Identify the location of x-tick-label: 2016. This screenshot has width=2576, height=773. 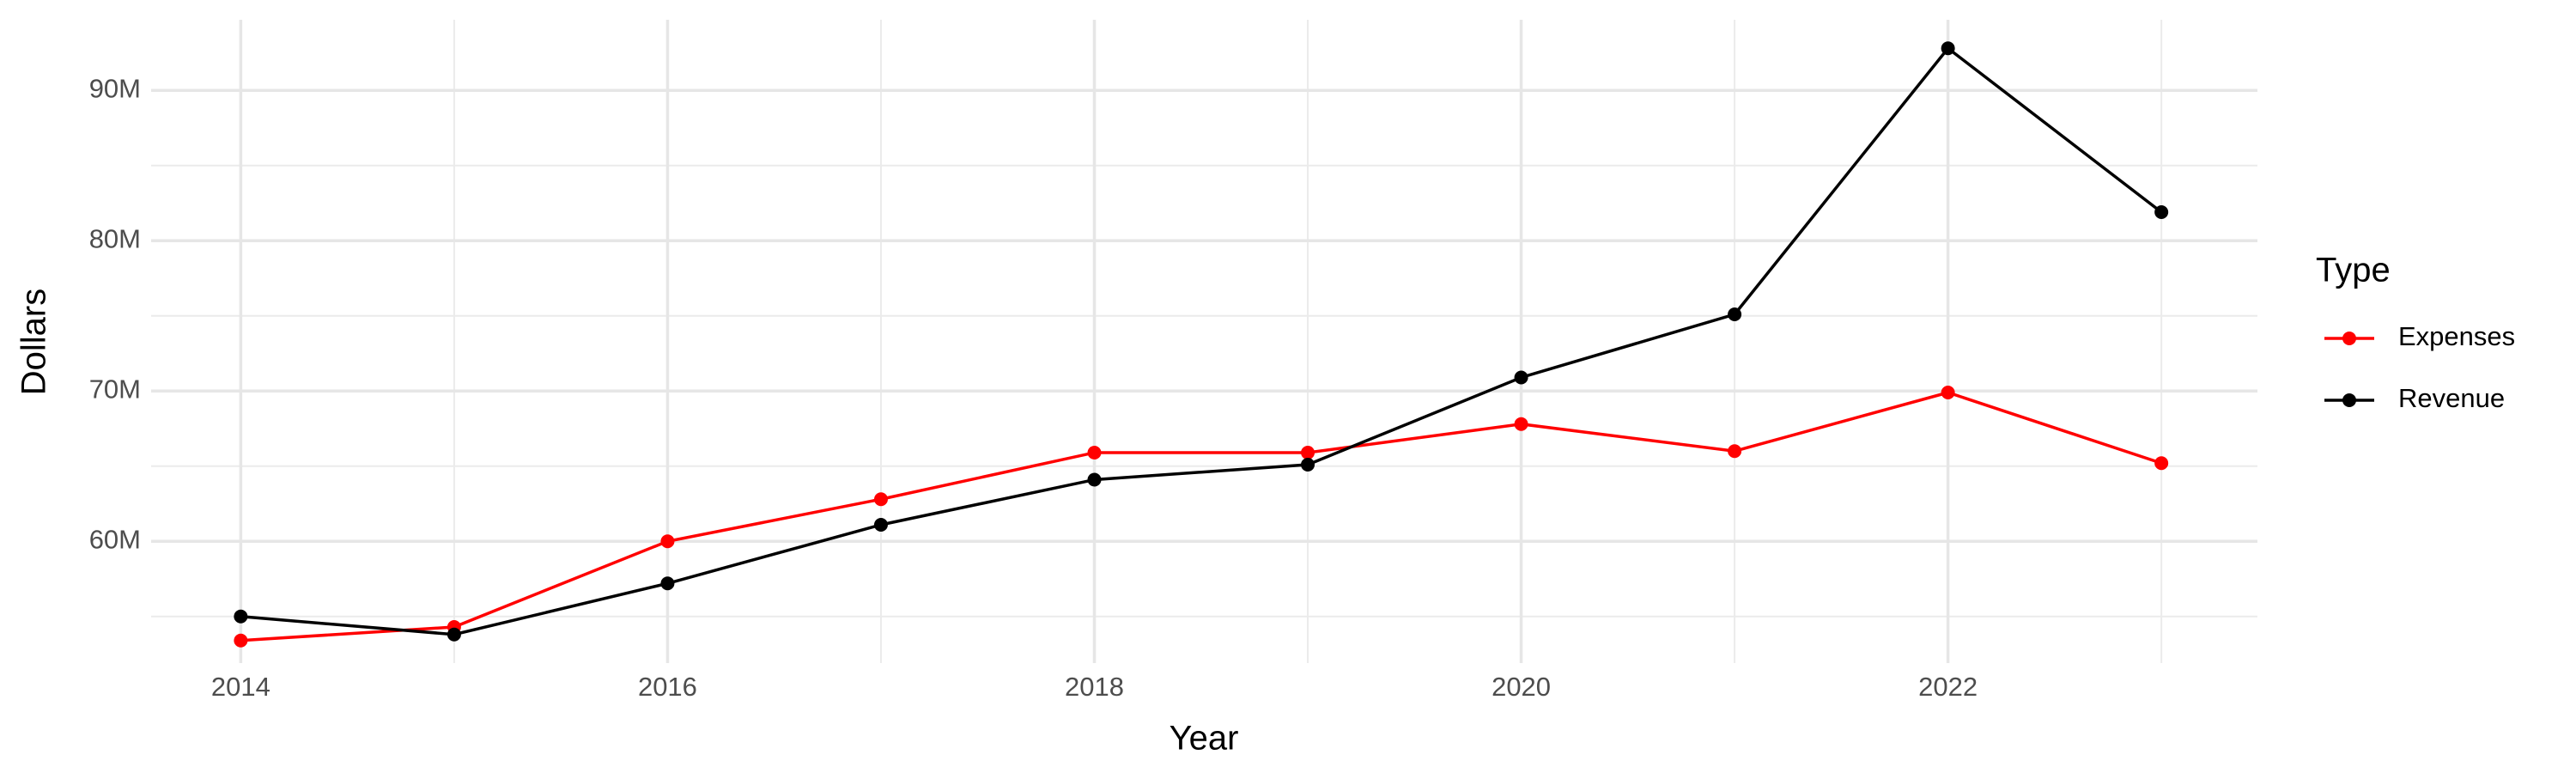
(667, 687).